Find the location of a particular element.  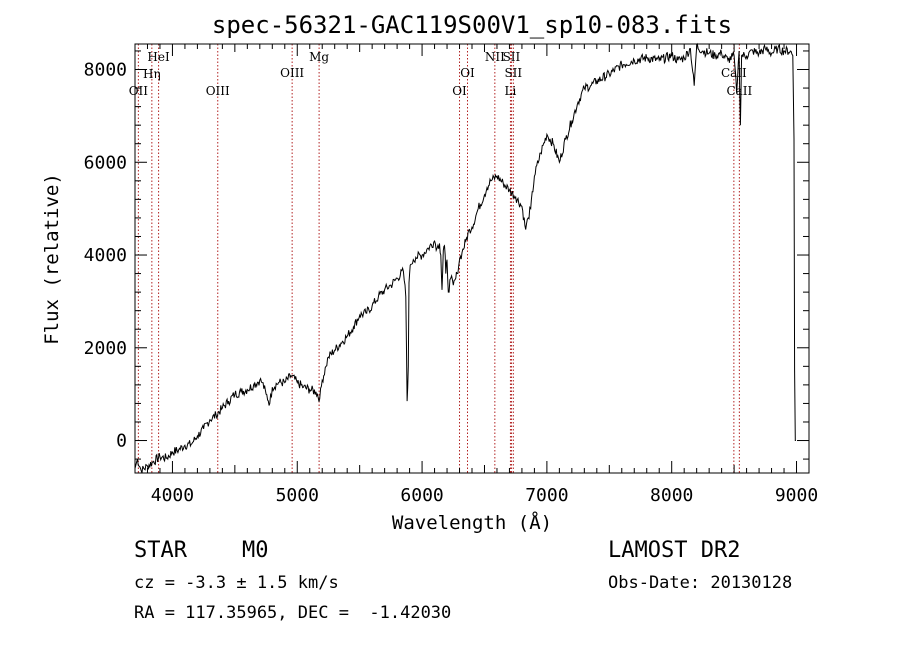

y-tick-label: 2000 is located at coordinates (105, 348).